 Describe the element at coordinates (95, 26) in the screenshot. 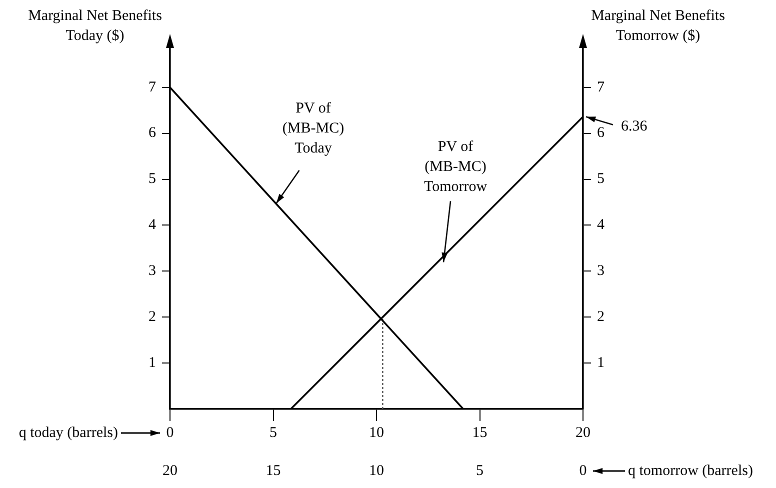

I see `y-axis-title: Marginal Net Benefits Today ($)` at that location.